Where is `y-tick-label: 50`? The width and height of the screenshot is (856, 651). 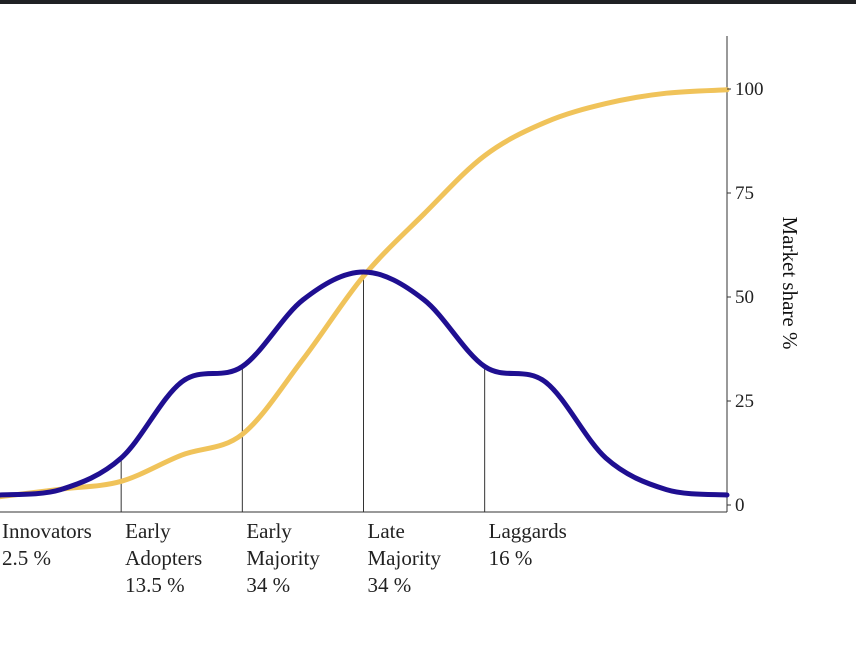 y-tick-label: 50 is located at coordinates (744, 297).